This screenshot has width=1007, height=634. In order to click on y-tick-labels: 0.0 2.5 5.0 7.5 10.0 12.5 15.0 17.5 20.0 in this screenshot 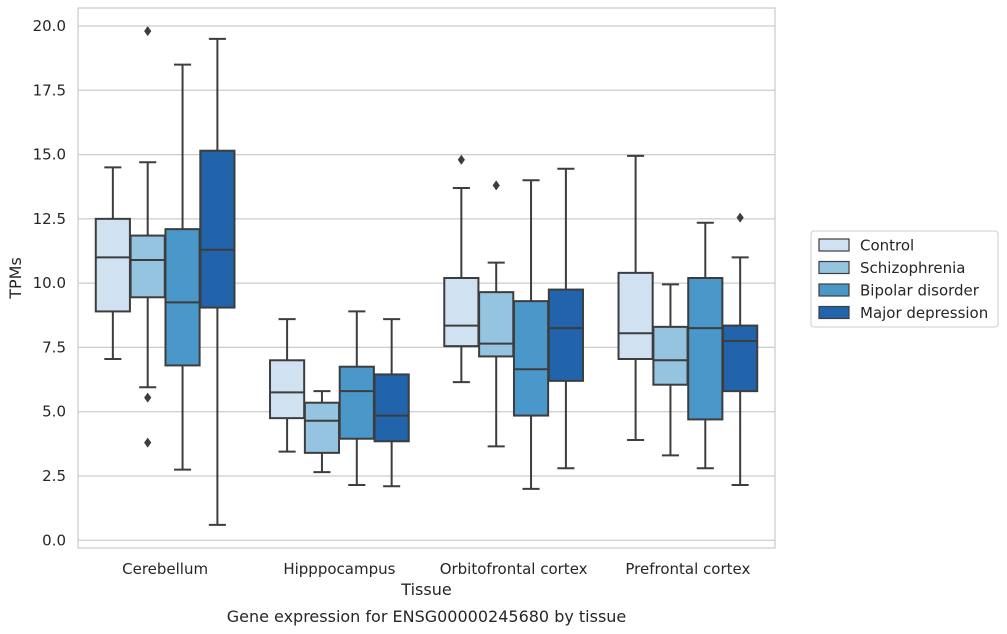, I will do `click(49, 283)`.